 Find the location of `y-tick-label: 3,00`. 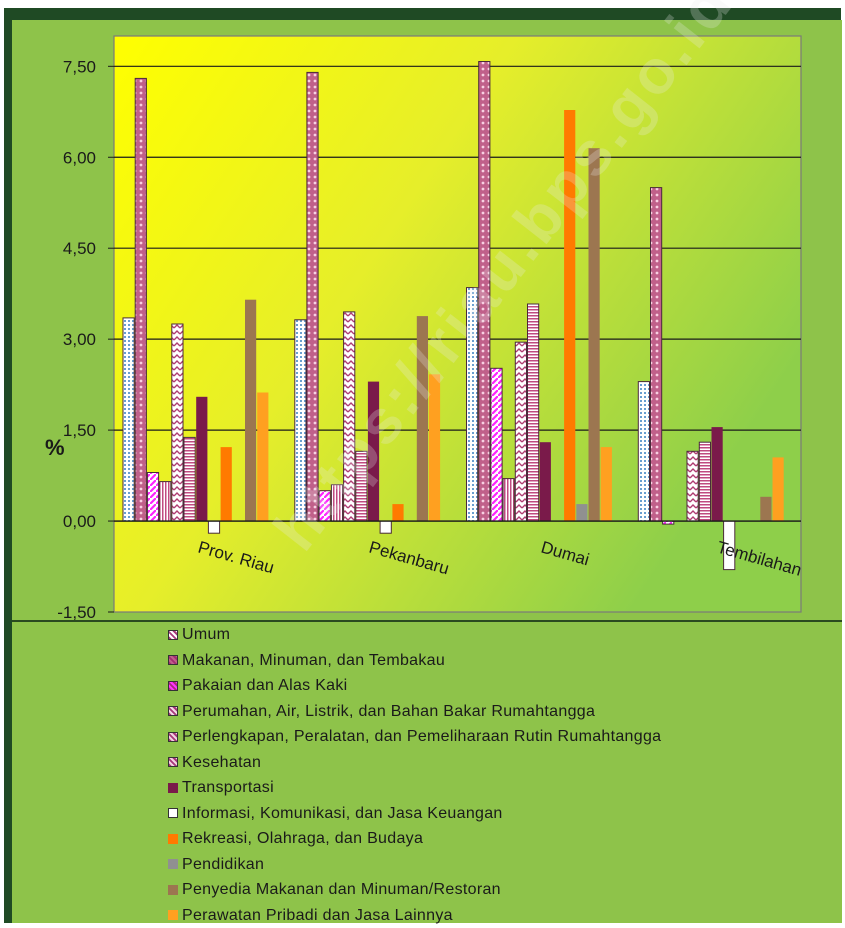

y-tick-label: 3,00 is located at coordinates (79, 339).